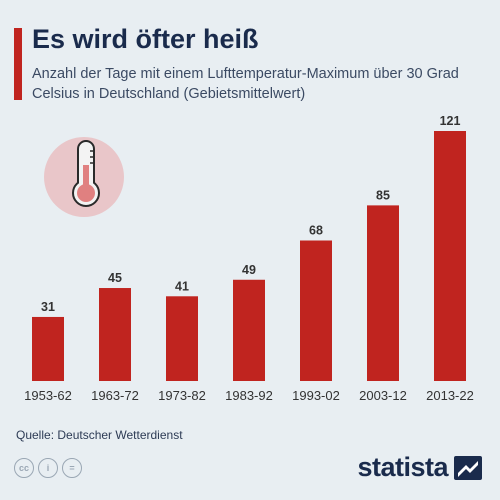 Image resolution: width=500 pixels, height=500 pixels. What do you see at coordinates (383, 395) in the screenshot?
I see `category-label: 2003-12` at bounding box center [383, 395].